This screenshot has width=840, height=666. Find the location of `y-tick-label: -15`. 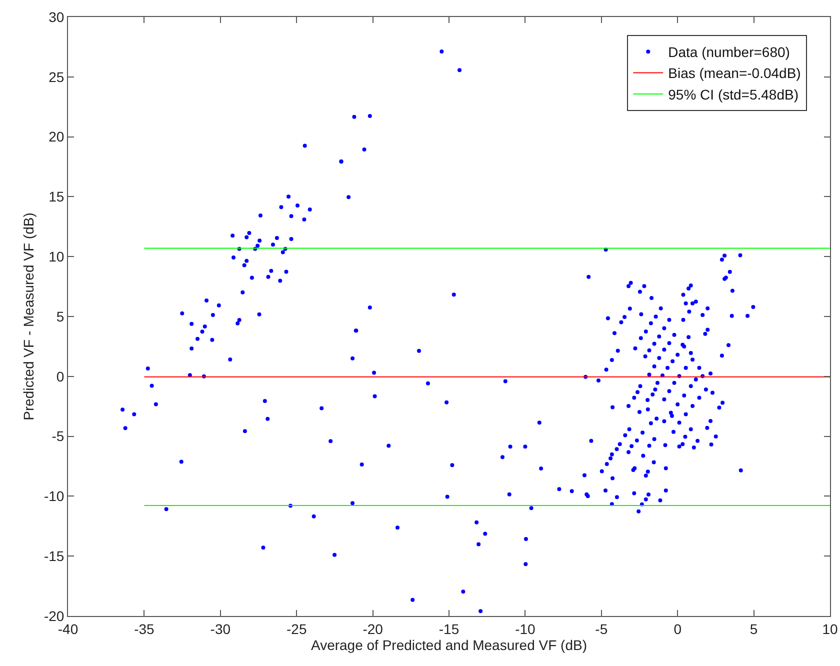

y-tick-label: -15 is located at coordinates (54, 556).